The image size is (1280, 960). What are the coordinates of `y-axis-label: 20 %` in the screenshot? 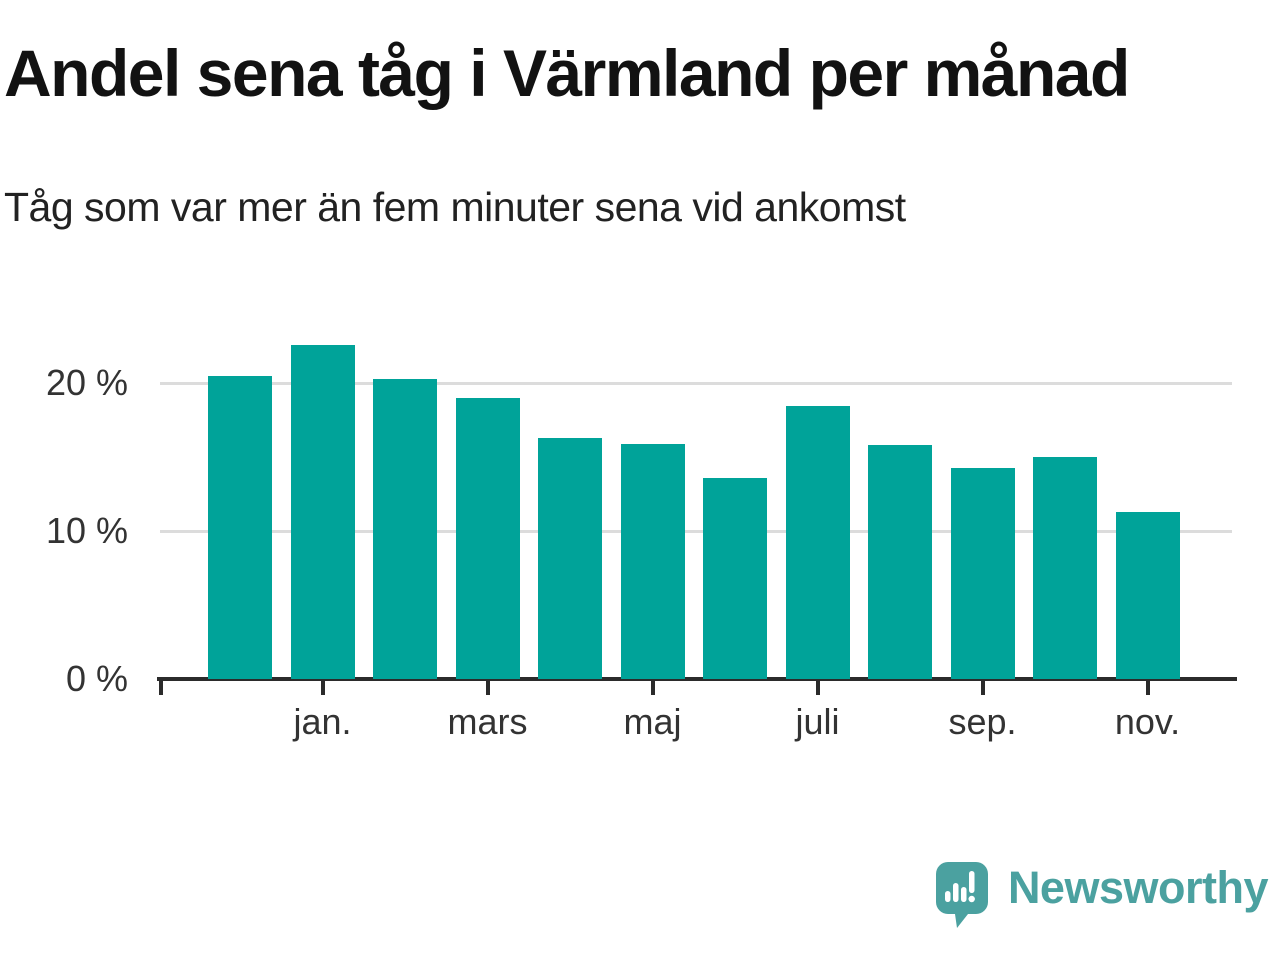 It's located at (86, 383).